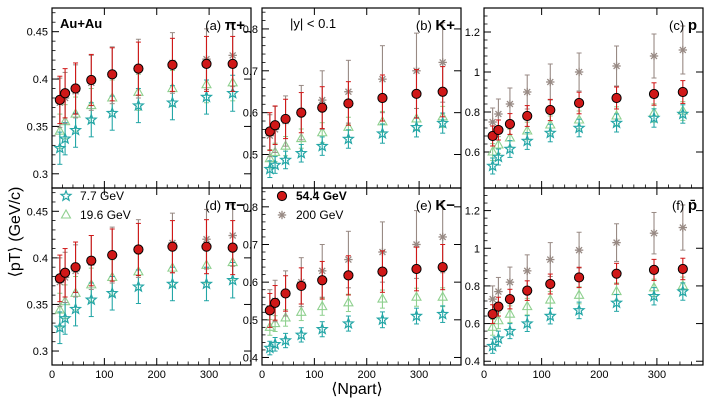 This screenshot has height=410, width=710. I want to click on panel-d-series-544GeV, so click(146, 261).